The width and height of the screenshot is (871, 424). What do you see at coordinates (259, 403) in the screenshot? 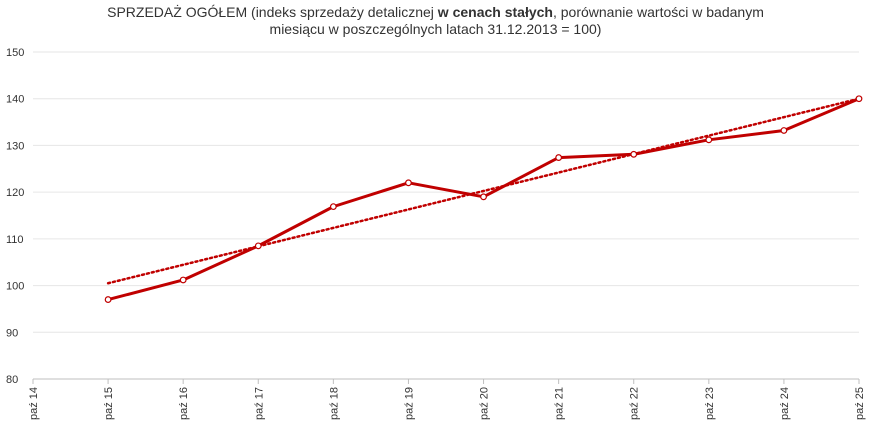
I see `x-tick-label: paź 17` at bounding box center [259, 403].